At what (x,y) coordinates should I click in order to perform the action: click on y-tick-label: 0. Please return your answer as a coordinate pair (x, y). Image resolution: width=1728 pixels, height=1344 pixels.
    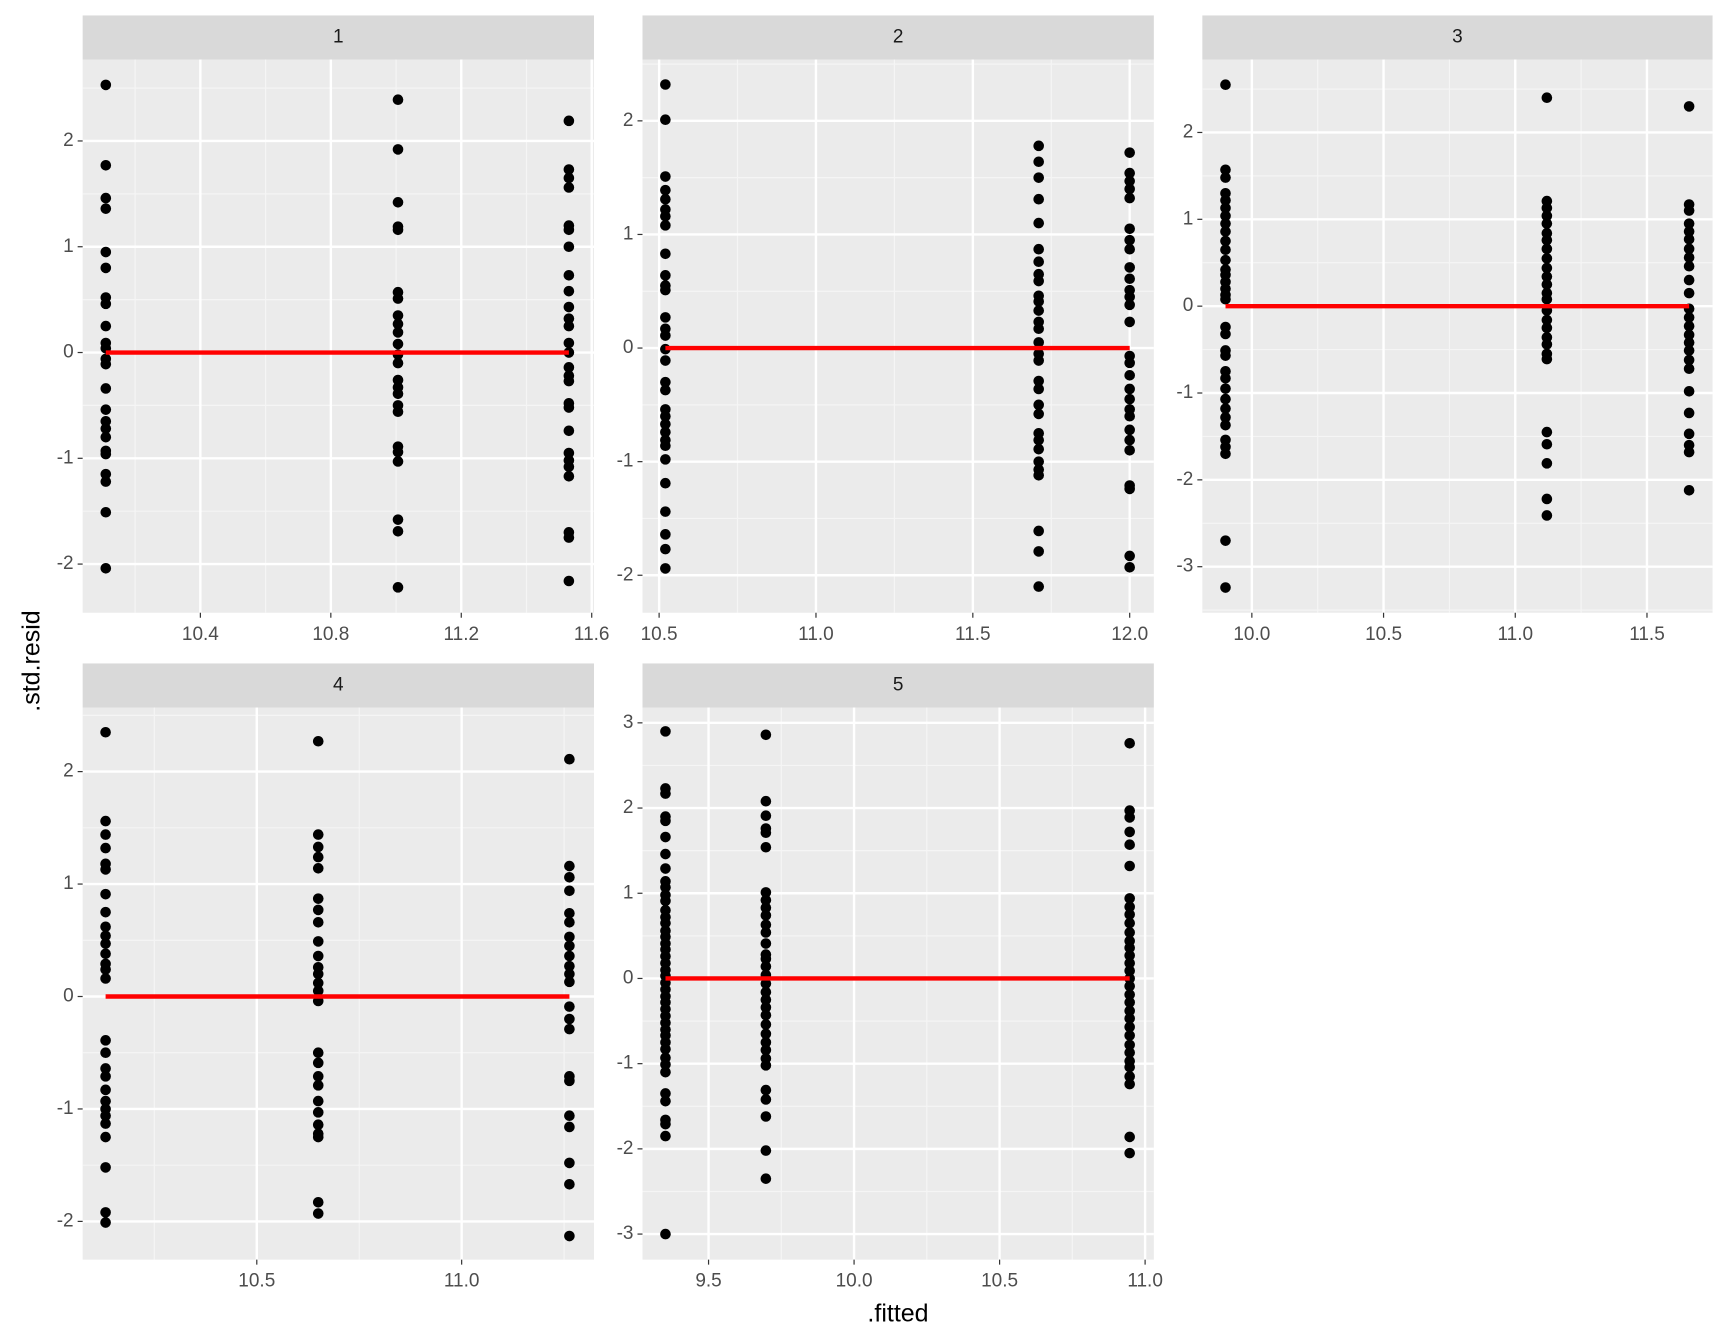
    Looking at the image, I should click on (628, 347).